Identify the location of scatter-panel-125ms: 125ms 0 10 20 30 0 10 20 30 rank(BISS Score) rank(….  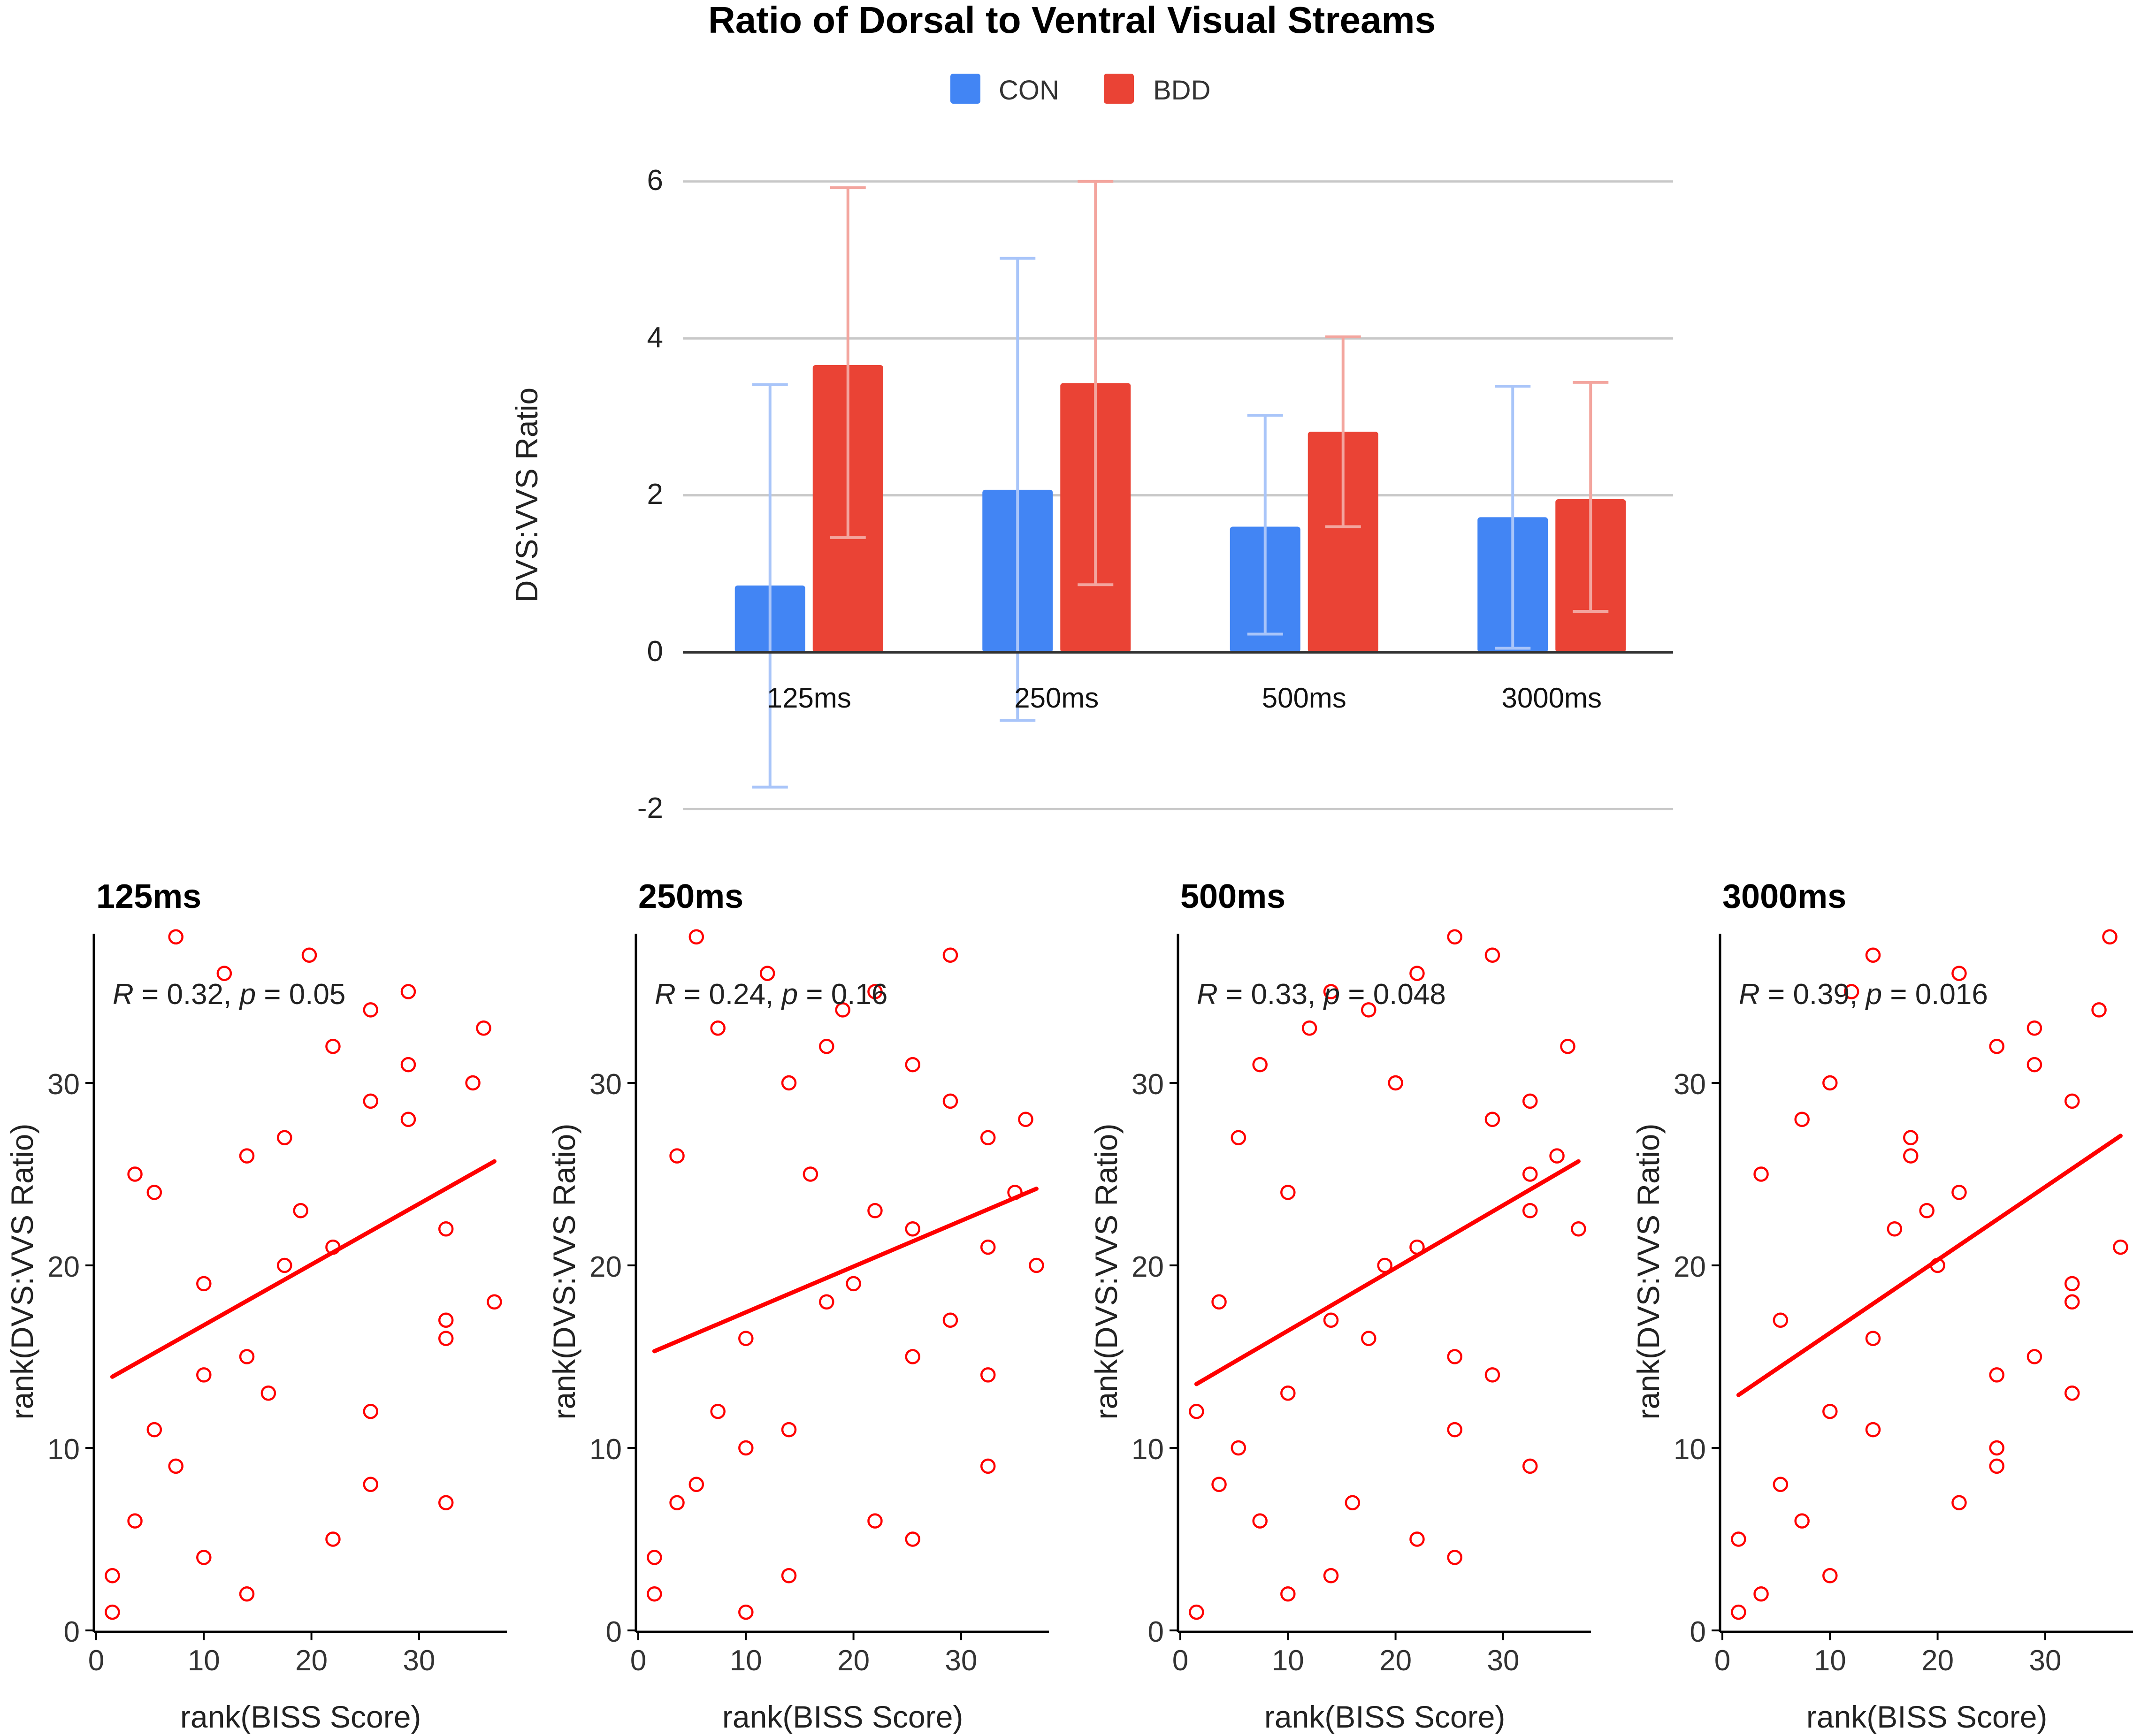
(256, 1306).